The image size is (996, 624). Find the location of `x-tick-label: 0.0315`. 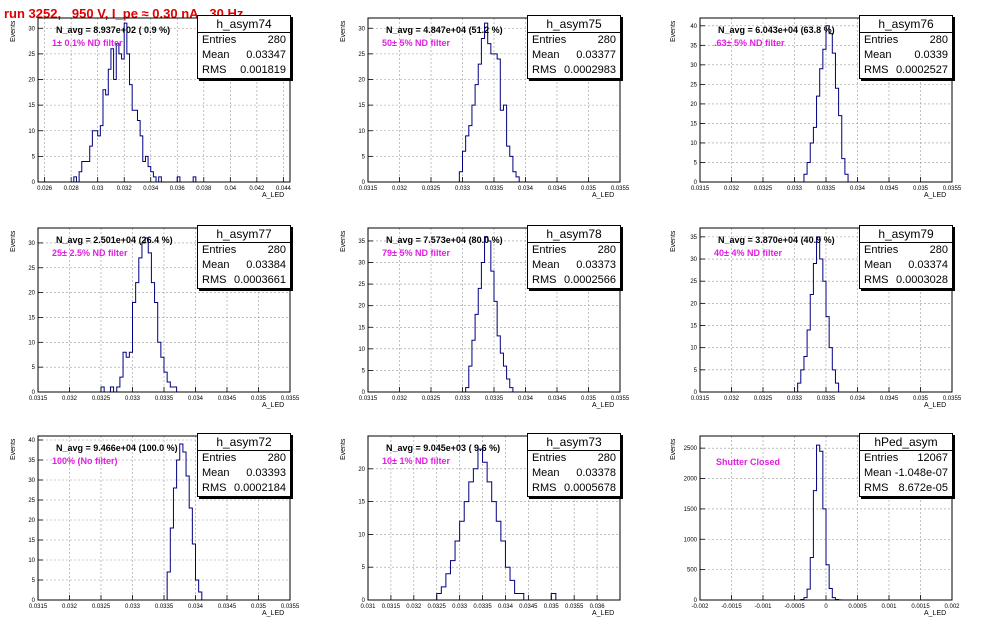

x-tick-label: 0.0315 is located at coordinates (700, 189).